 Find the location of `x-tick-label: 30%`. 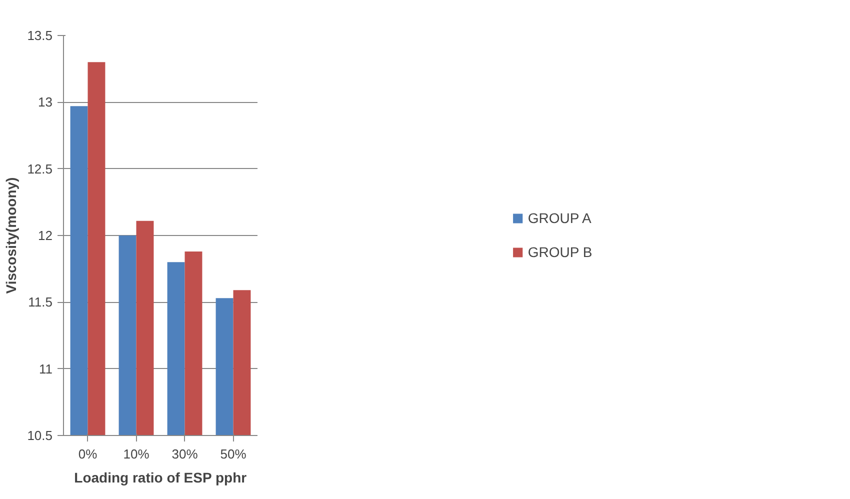

x-tick-label: 30% is located at coordinates (185, 454).